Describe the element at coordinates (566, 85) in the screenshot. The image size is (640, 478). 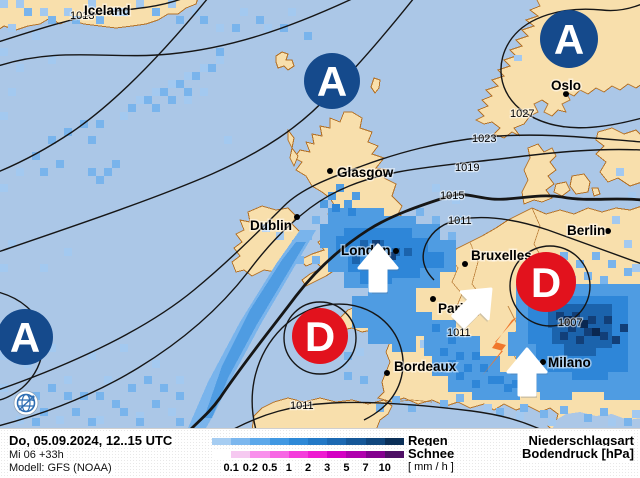
I see `city-label-oslo: Oslo` at that location.